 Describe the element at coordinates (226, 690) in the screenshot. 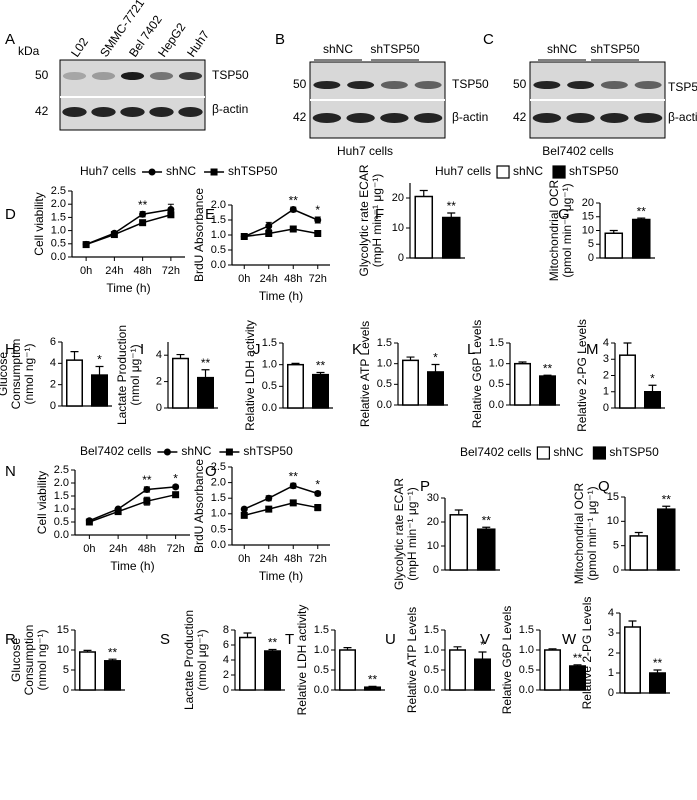

I see `y-tick-label: 0` at that location.